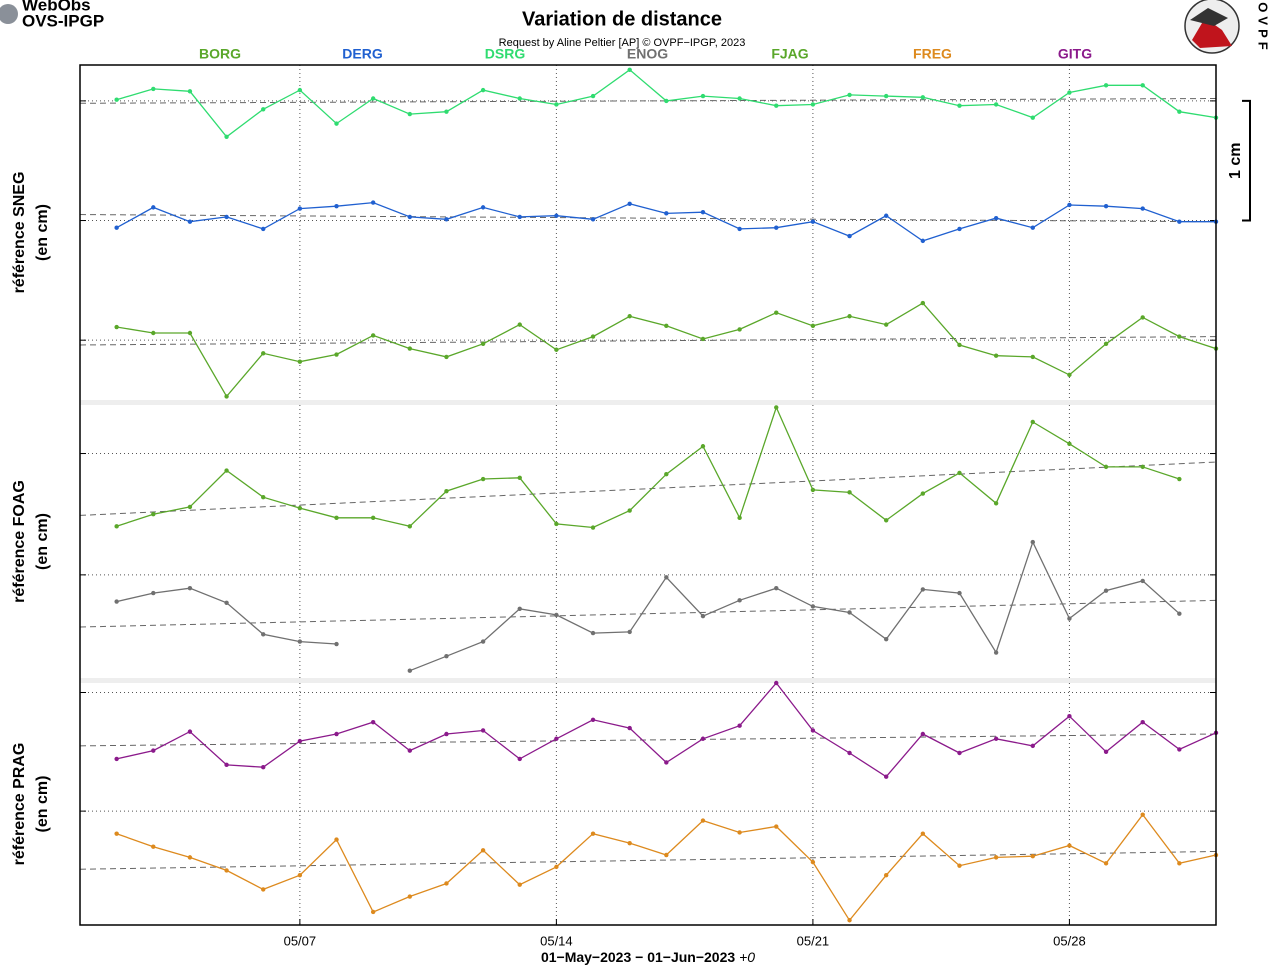 This screenshot has width=1273, height=971. What do you see at coordinates (300, 940) in the screenshot?
I see `x-tick-label: 05/07` at bounding box center [300, 940].